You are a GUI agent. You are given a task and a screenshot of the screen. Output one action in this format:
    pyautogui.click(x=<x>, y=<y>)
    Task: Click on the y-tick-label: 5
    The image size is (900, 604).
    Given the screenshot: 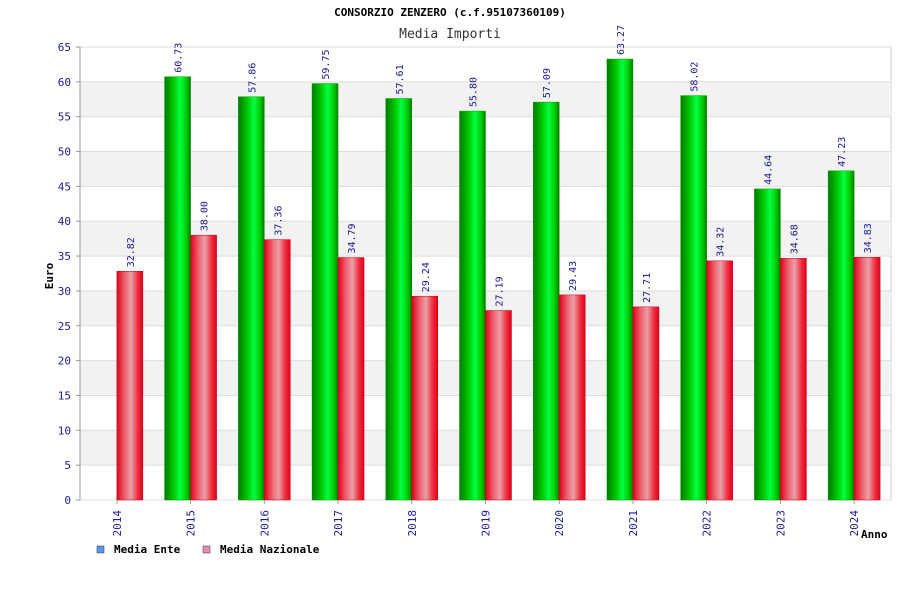 What is the action you would take?
    pyautogui.click(x=67, y=465)
    